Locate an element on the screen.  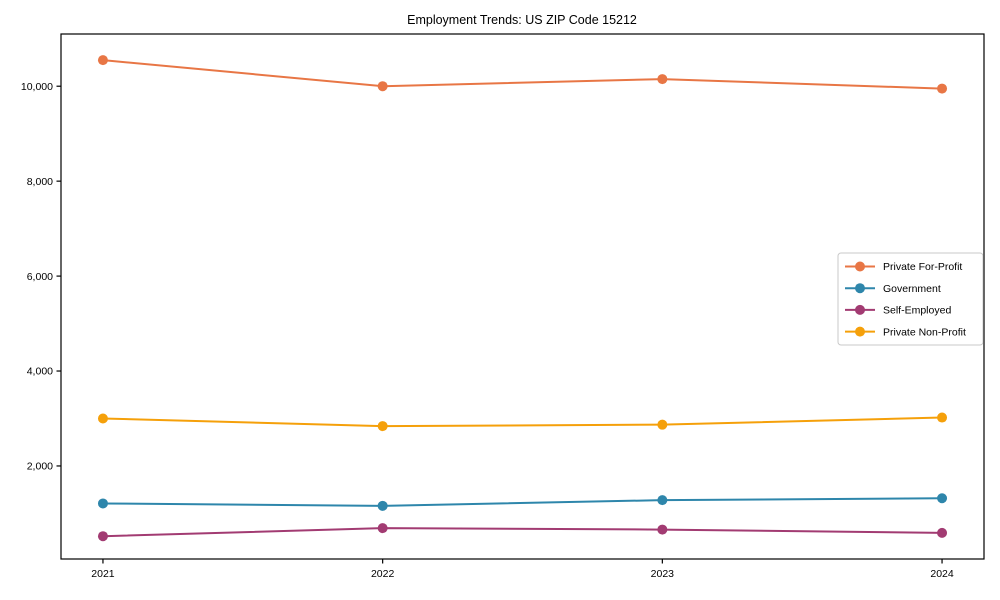
legend-item: Private Non-Profit is located at coordinates (905, 332).